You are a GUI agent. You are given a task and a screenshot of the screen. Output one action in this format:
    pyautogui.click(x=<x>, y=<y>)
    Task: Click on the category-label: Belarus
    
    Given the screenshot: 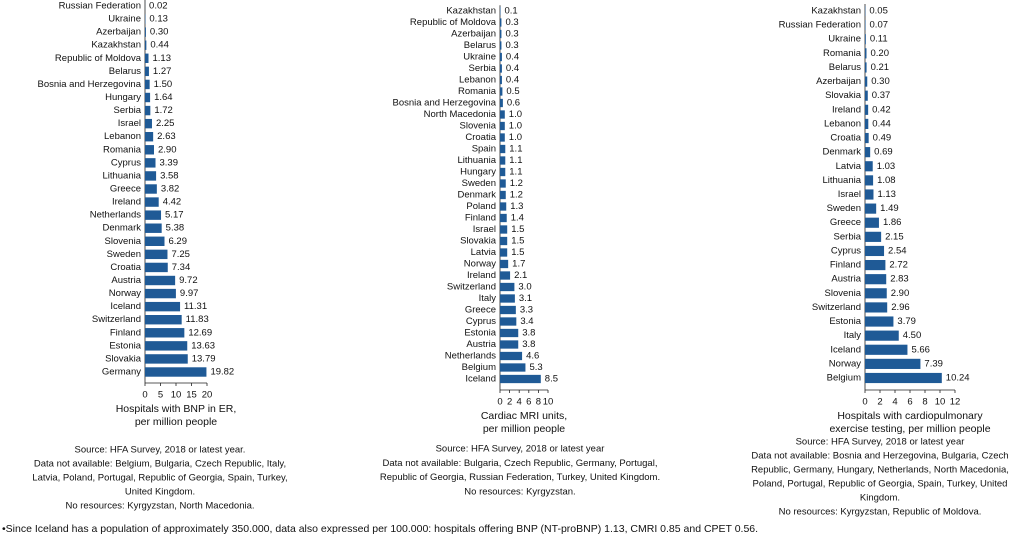 What is the action you would take?
    pyautogui.click(x=125, y=71)
    